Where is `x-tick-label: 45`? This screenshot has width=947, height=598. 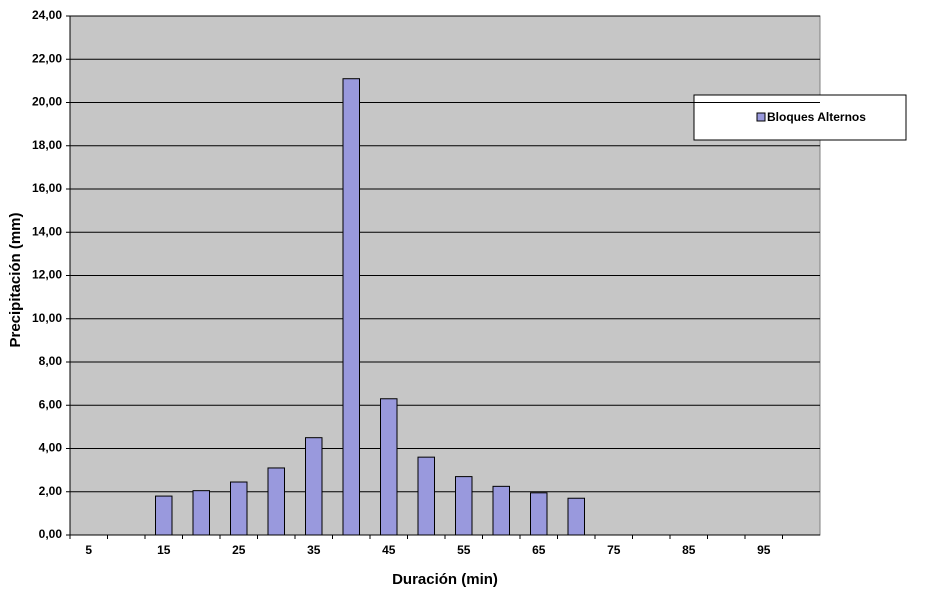 x-tick-label: 45 is located at coordinates (389, 550).